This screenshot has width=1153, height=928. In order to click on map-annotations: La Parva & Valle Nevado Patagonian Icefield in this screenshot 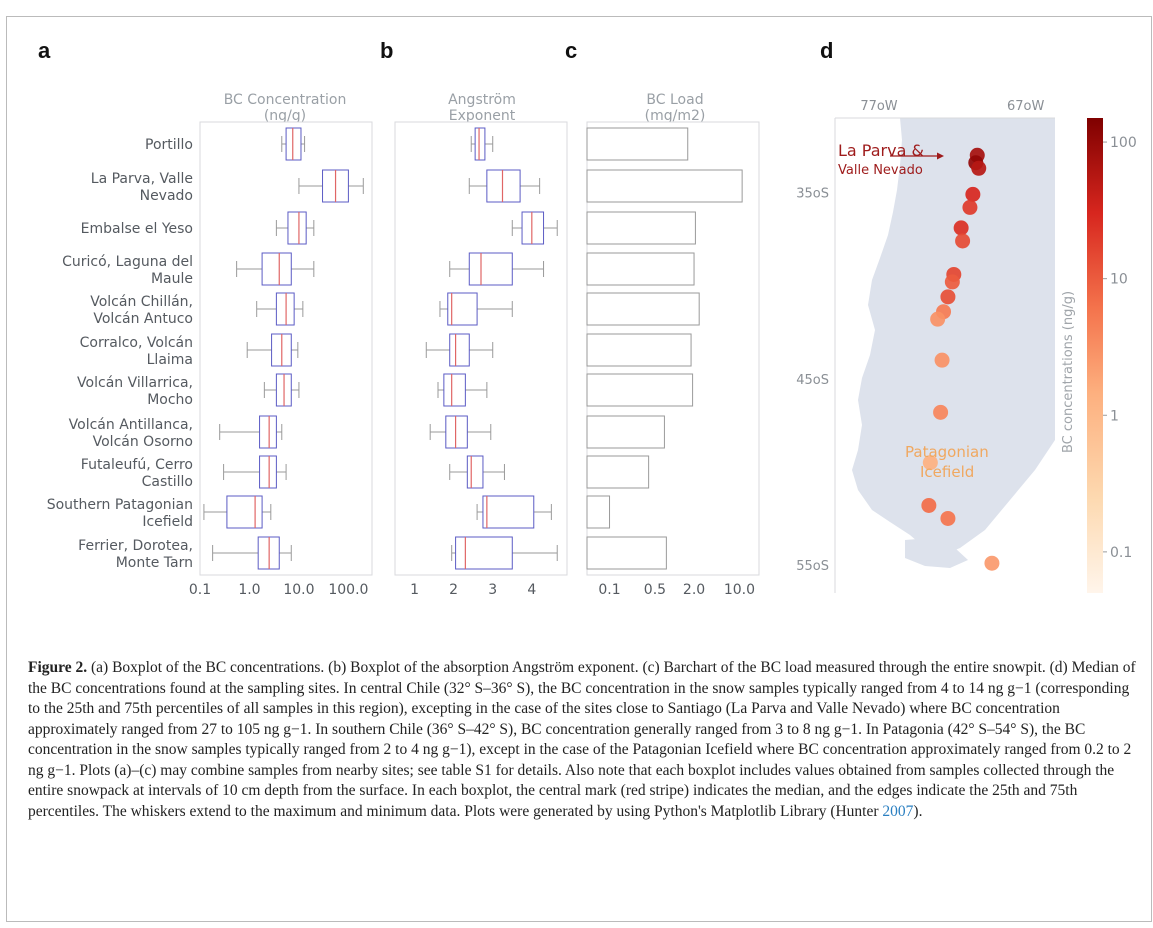, I will do `click(913, 311)`.